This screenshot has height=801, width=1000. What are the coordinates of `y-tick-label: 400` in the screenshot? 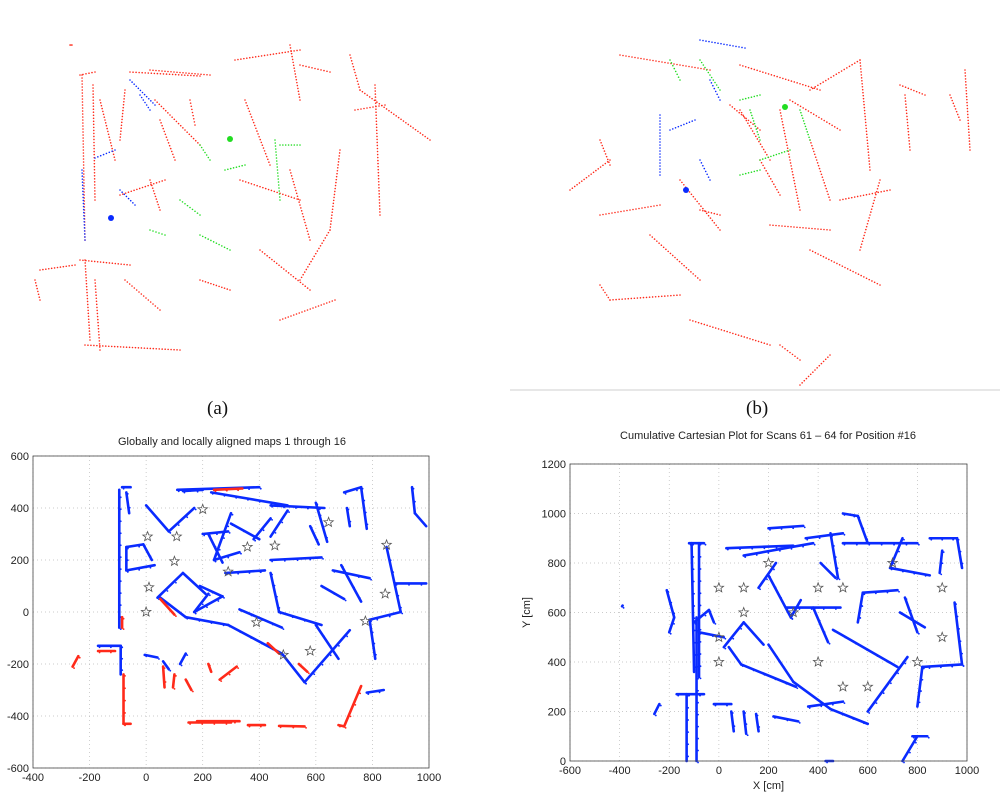 It's located at (20, 509).